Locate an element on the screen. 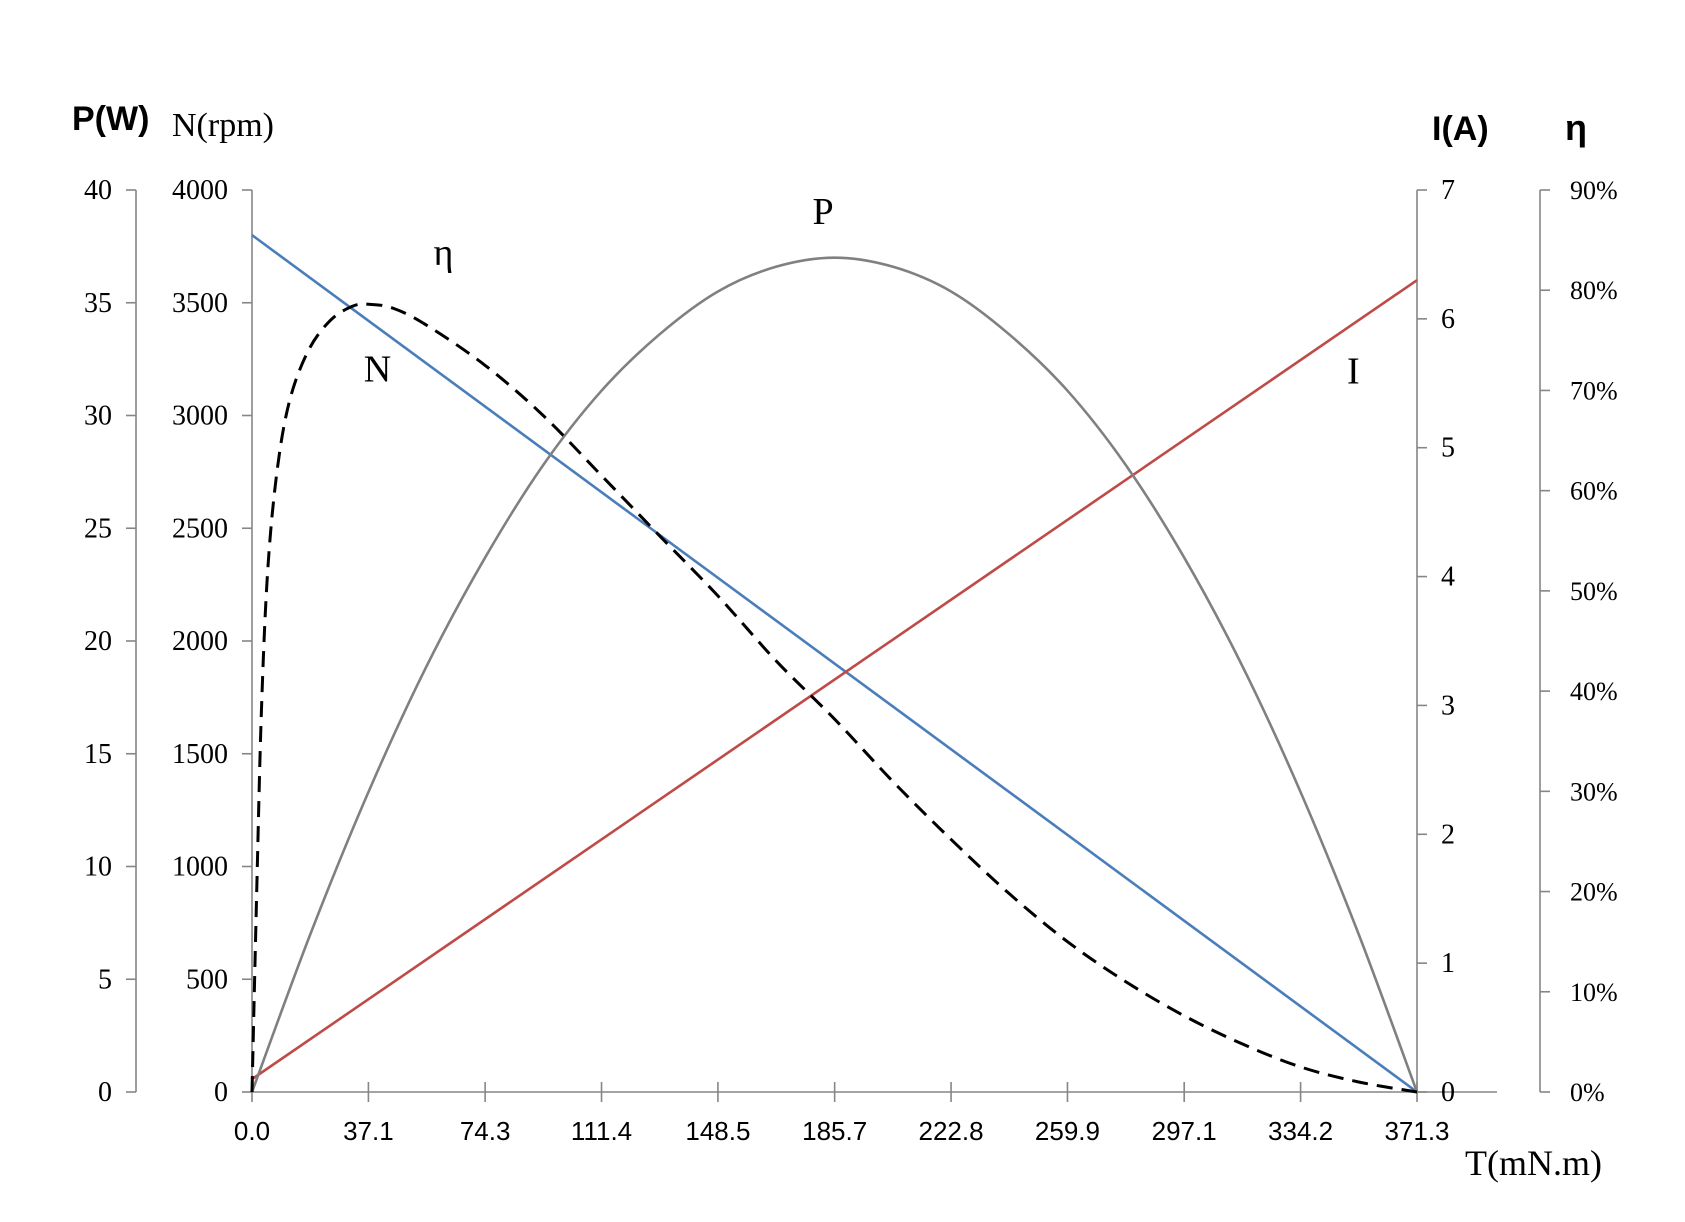 The height and width of the screenshot is (1222, 1685). x-tick-label: 222.8 is located at coordinates (951, 1131).